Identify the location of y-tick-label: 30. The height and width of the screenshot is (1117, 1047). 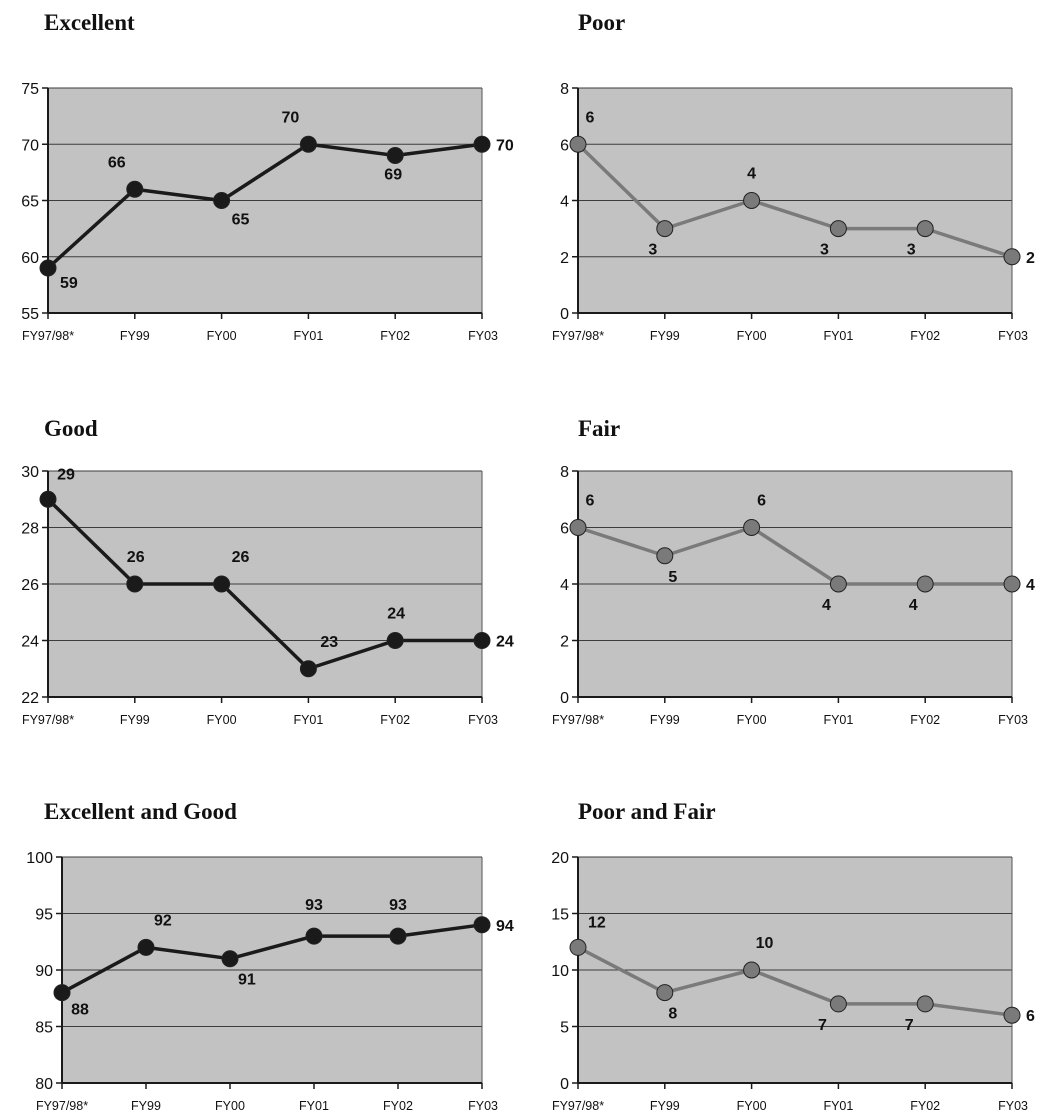
(30, 472).